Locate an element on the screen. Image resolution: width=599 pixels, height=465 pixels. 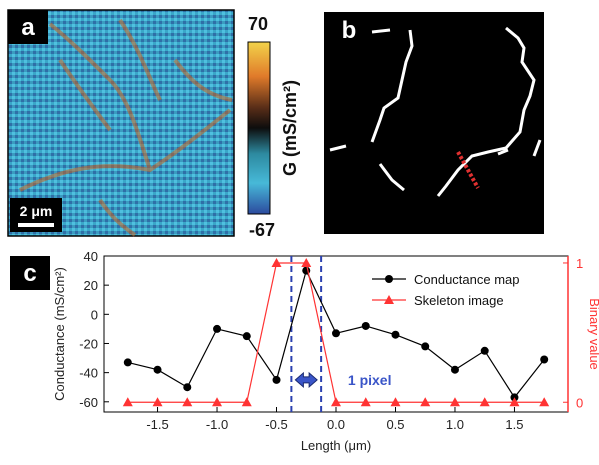
panel-a-label: a is located at coordinates (28, 27).